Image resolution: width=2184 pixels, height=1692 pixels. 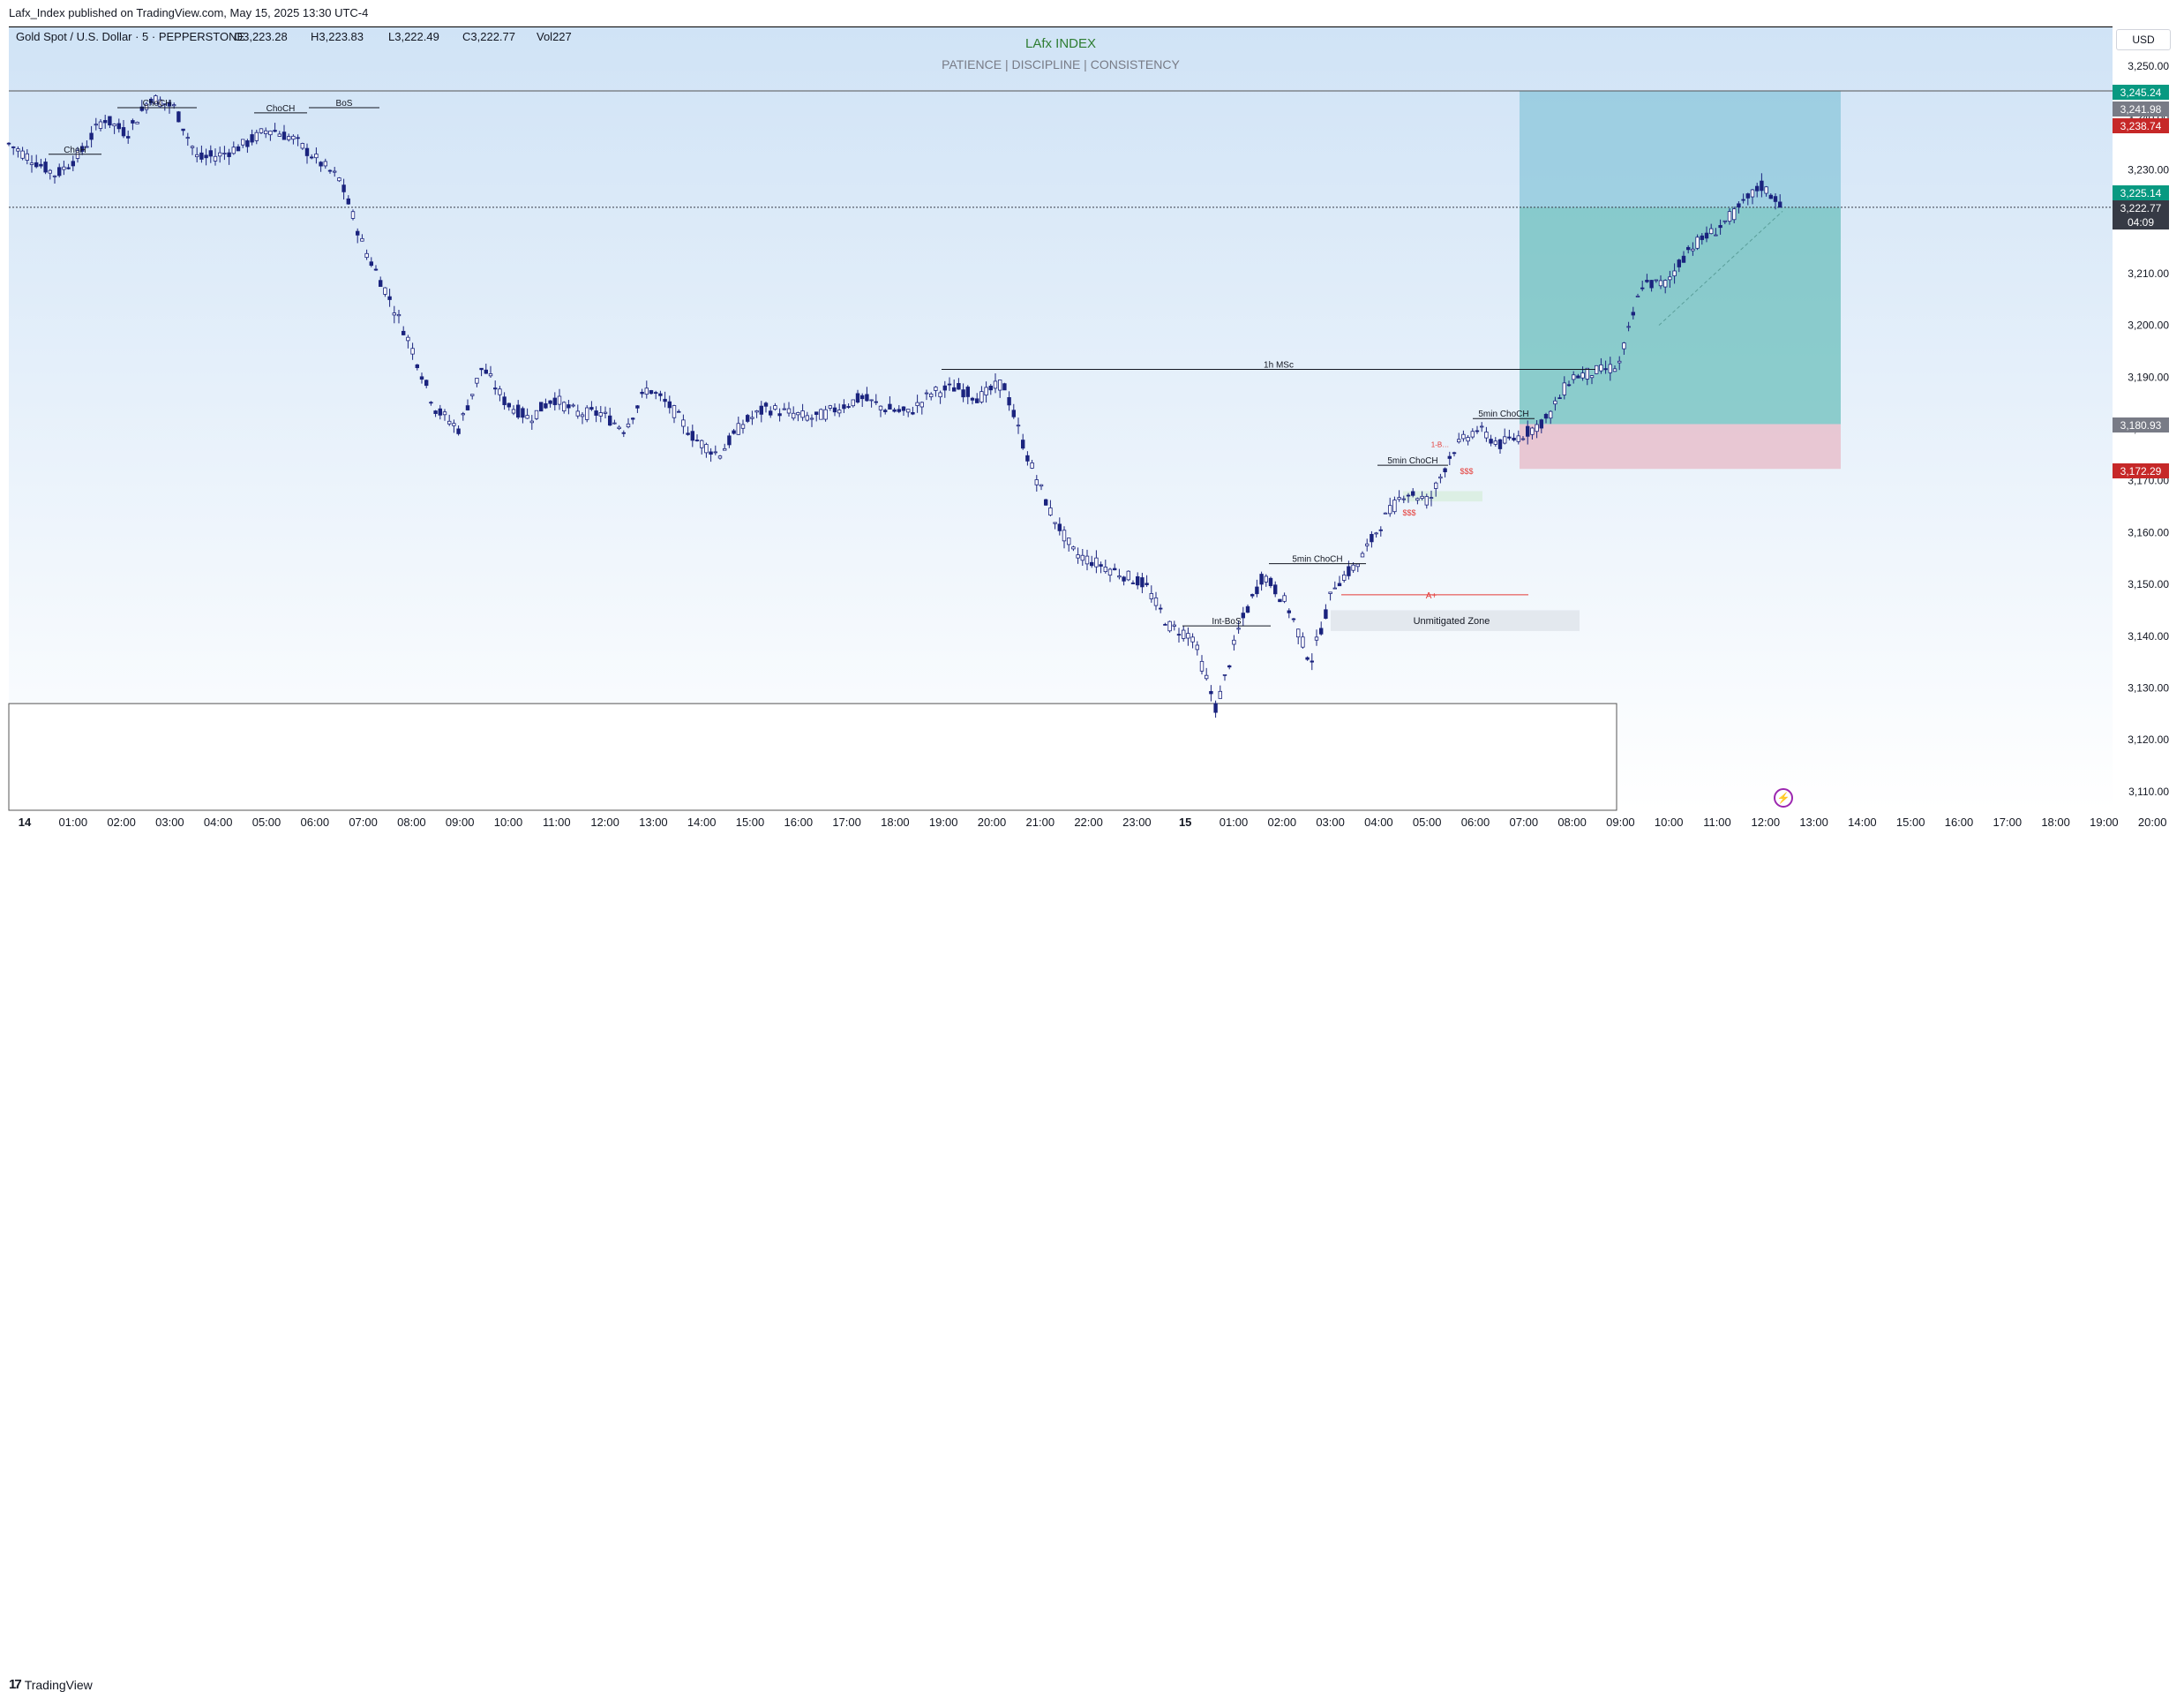 What do you see at coordinates (799, 823) in the screenshot?
I see `time-tick-label: 16:00` at bounding box center [799, 823].